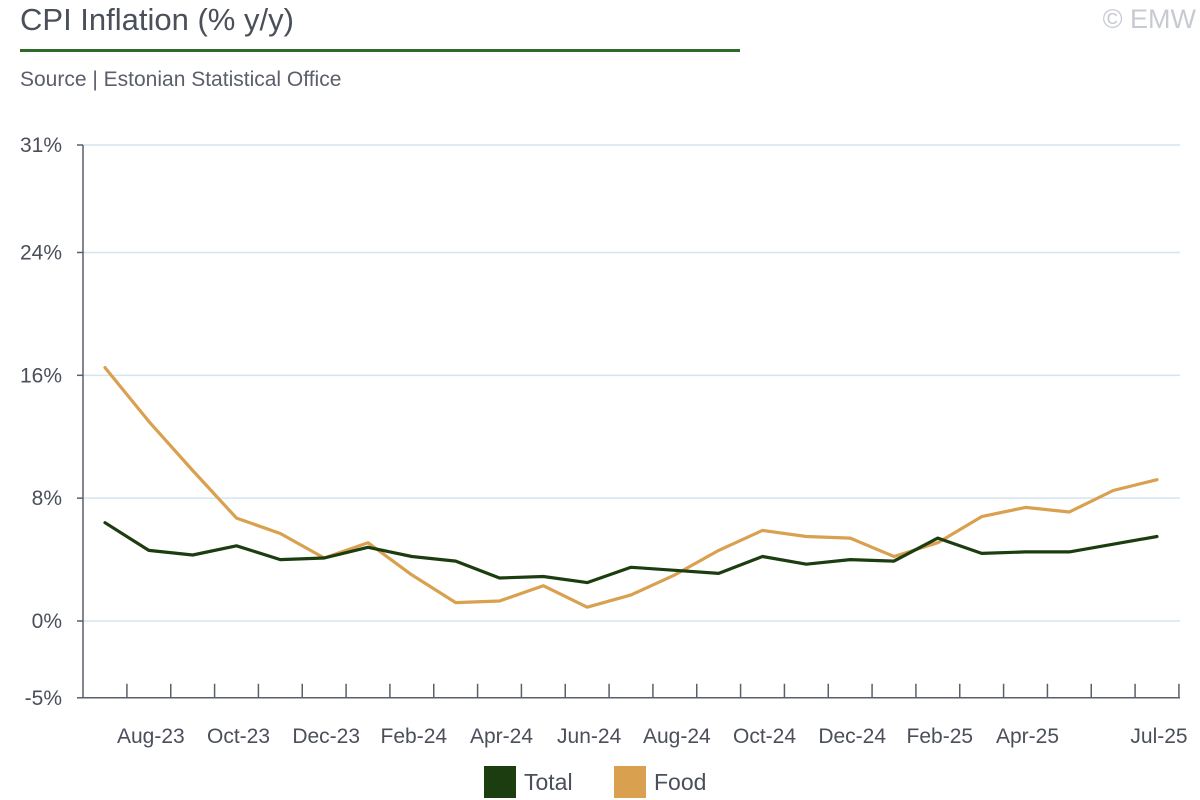 This screenshot has width=1200, height=800. I want to click on x-tick-label: Oct-24, so click(764, 736).